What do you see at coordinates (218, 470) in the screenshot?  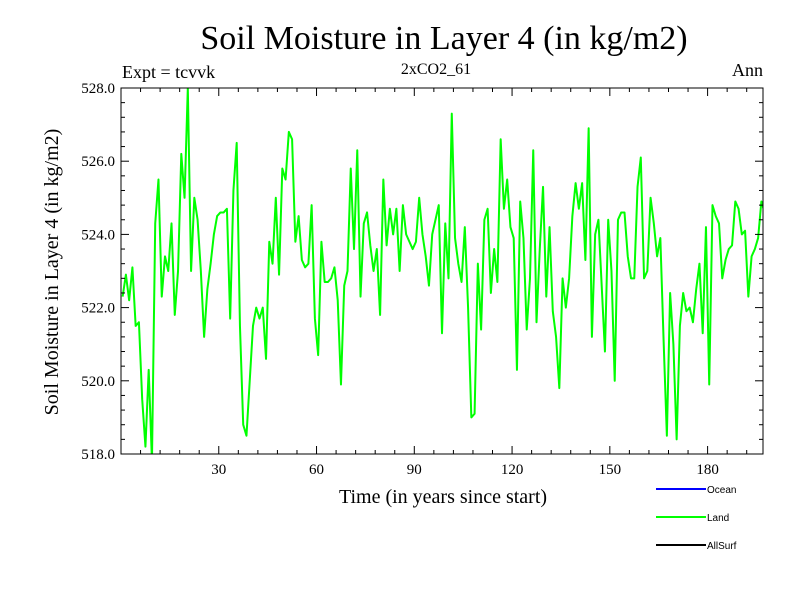 I see `x-tick-label: 30` at bounding box center [218, 470].